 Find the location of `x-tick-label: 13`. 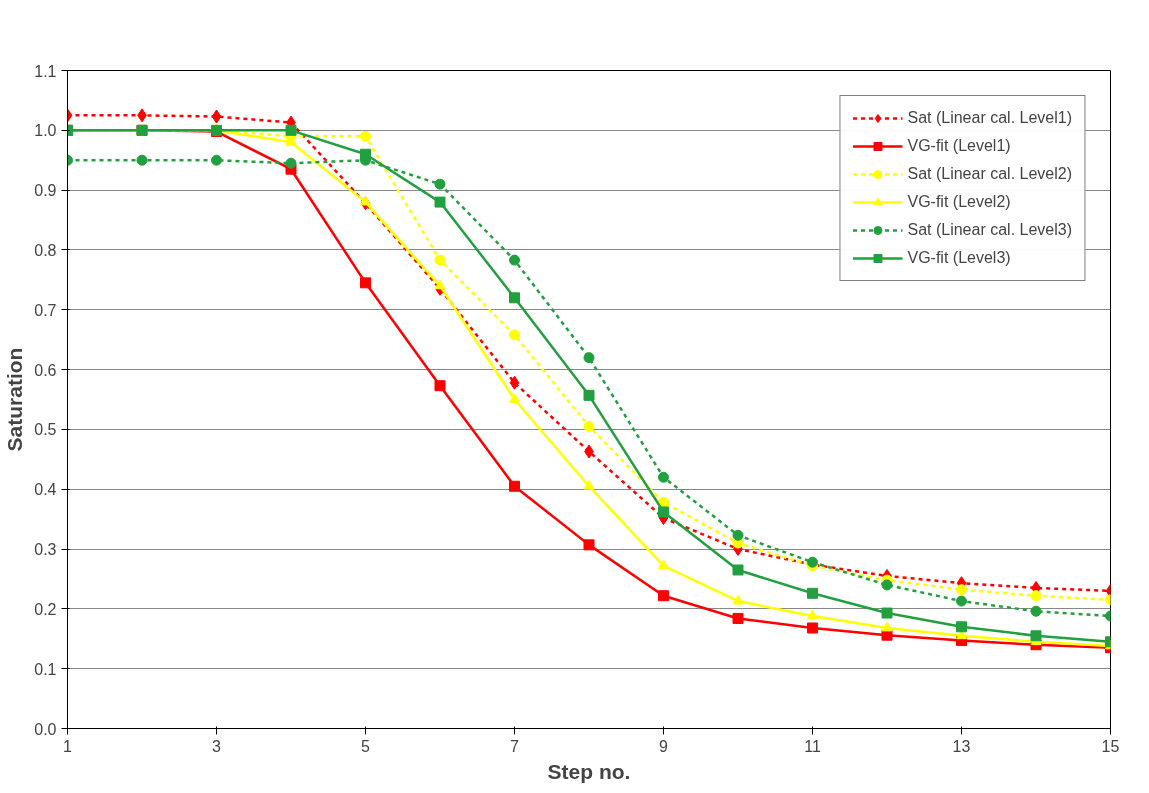

x-tick-label: 13 is located at coordinates (961, 746).